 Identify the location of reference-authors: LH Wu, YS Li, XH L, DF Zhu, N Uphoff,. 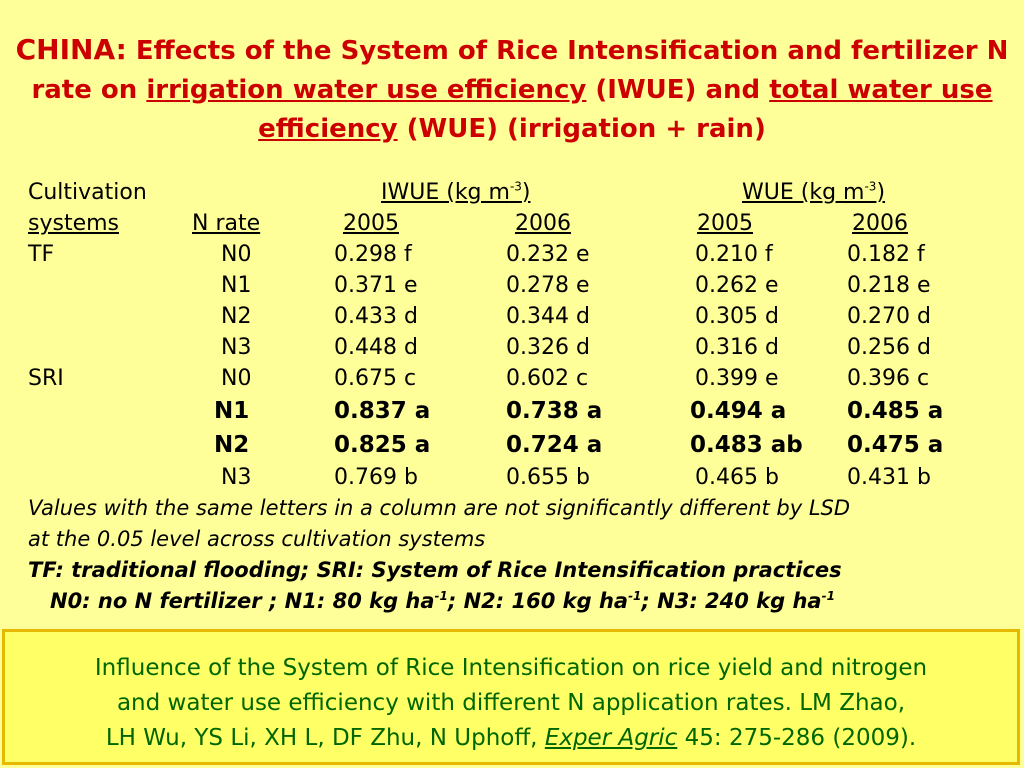
(325, 738).